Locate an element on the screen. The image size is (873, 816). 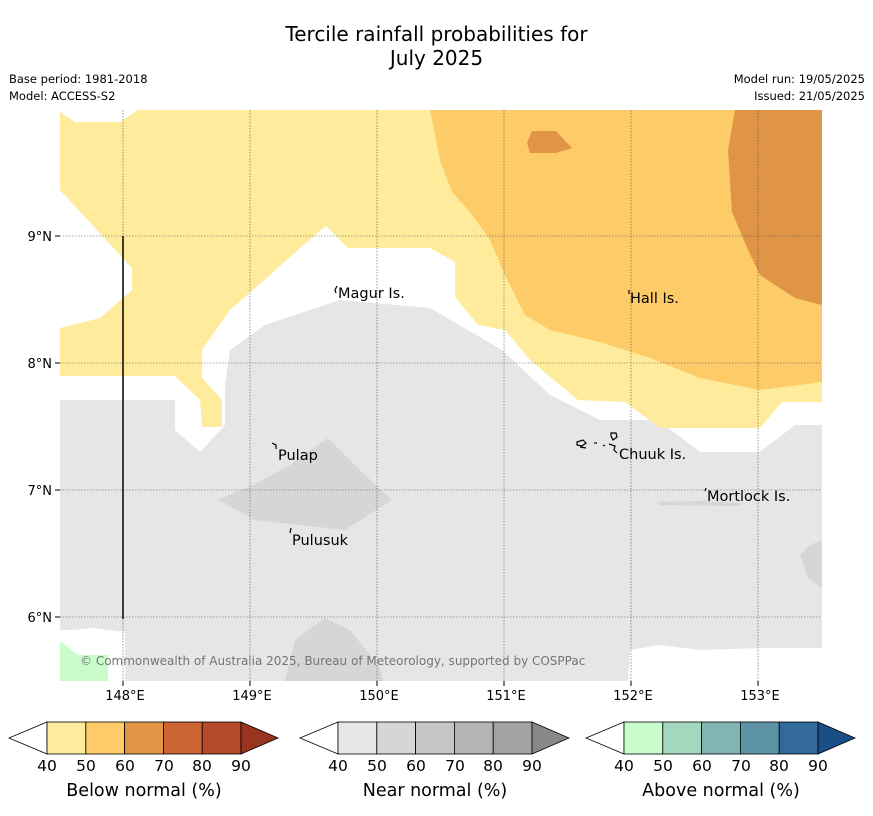
lon-label-153: 153°E is located at coordinates (760, 696).